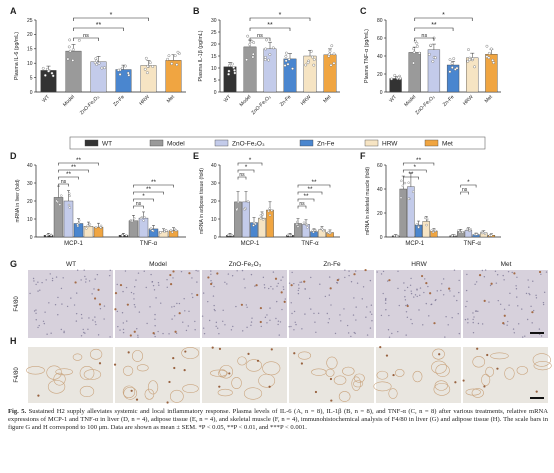 This screenshot has height=473, width=554. Describe the element at coordinates (363, 156) in the screenshot. I see `panel-label: F` at that location.